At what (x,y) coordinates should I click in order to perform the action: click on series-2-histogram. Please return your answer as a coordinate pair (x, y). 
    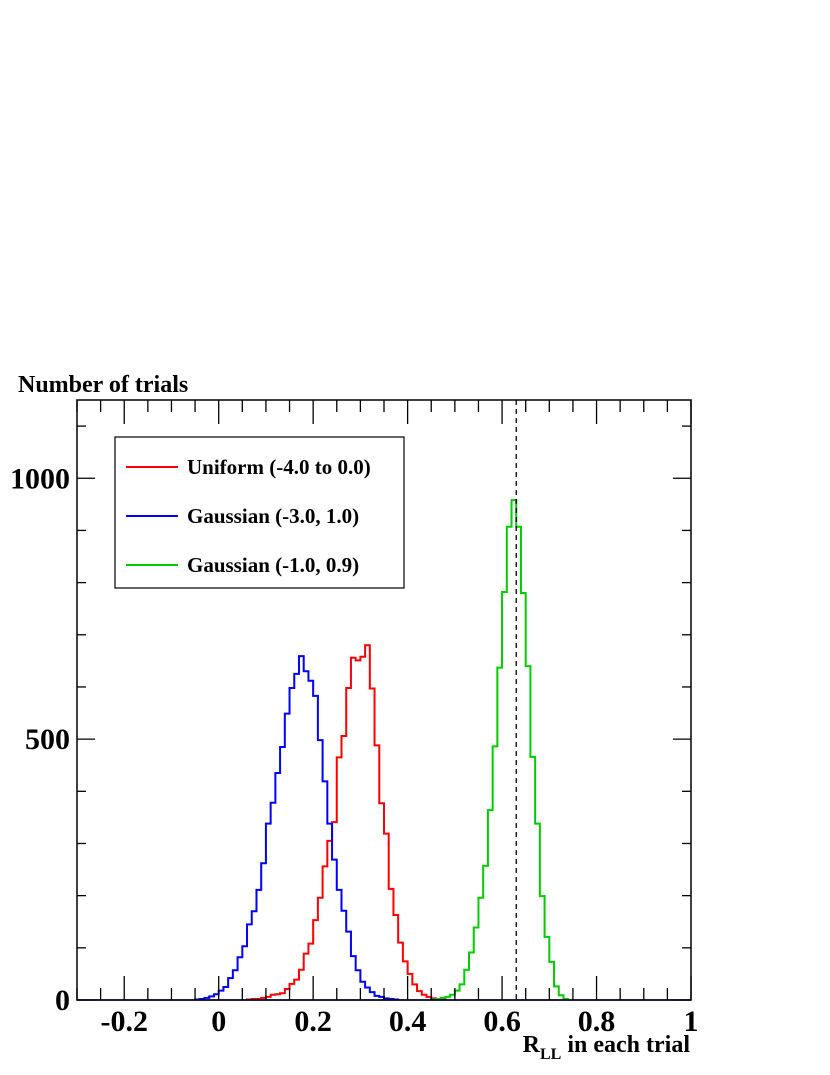
    Looking at the image, I should click on (500, 750).